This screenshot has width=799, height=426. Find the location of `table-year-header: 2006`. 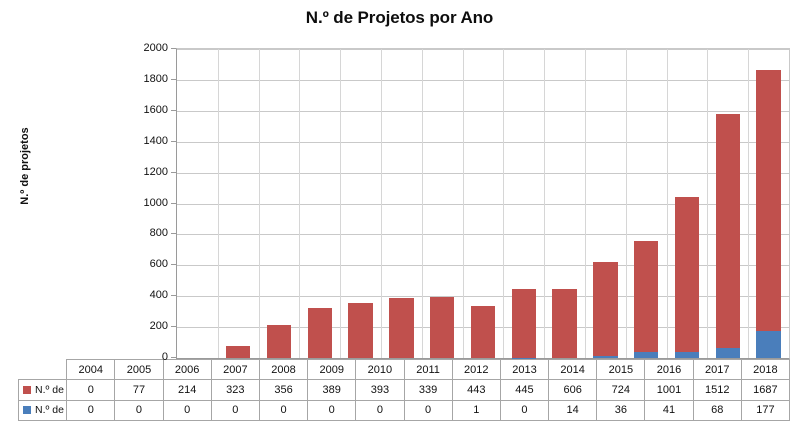

table-year-header: 2006 is located at coordinates (187, 369).